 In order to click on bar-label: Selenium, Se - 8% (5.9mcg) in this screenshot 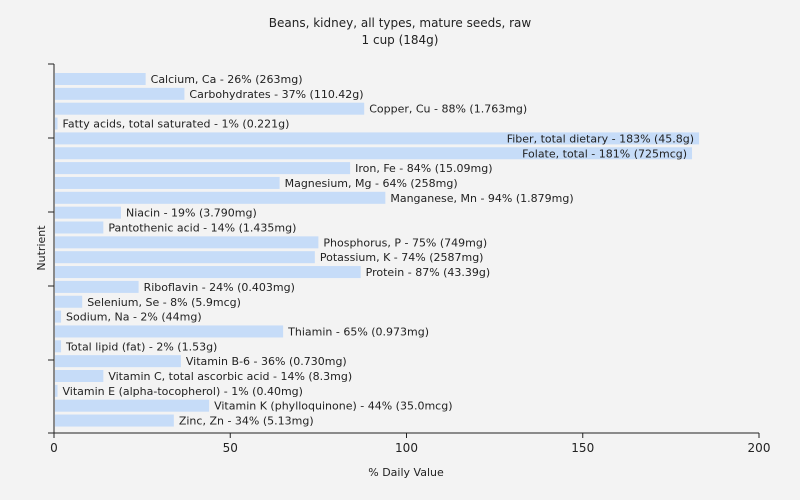, I will do `click(164, 302)`.